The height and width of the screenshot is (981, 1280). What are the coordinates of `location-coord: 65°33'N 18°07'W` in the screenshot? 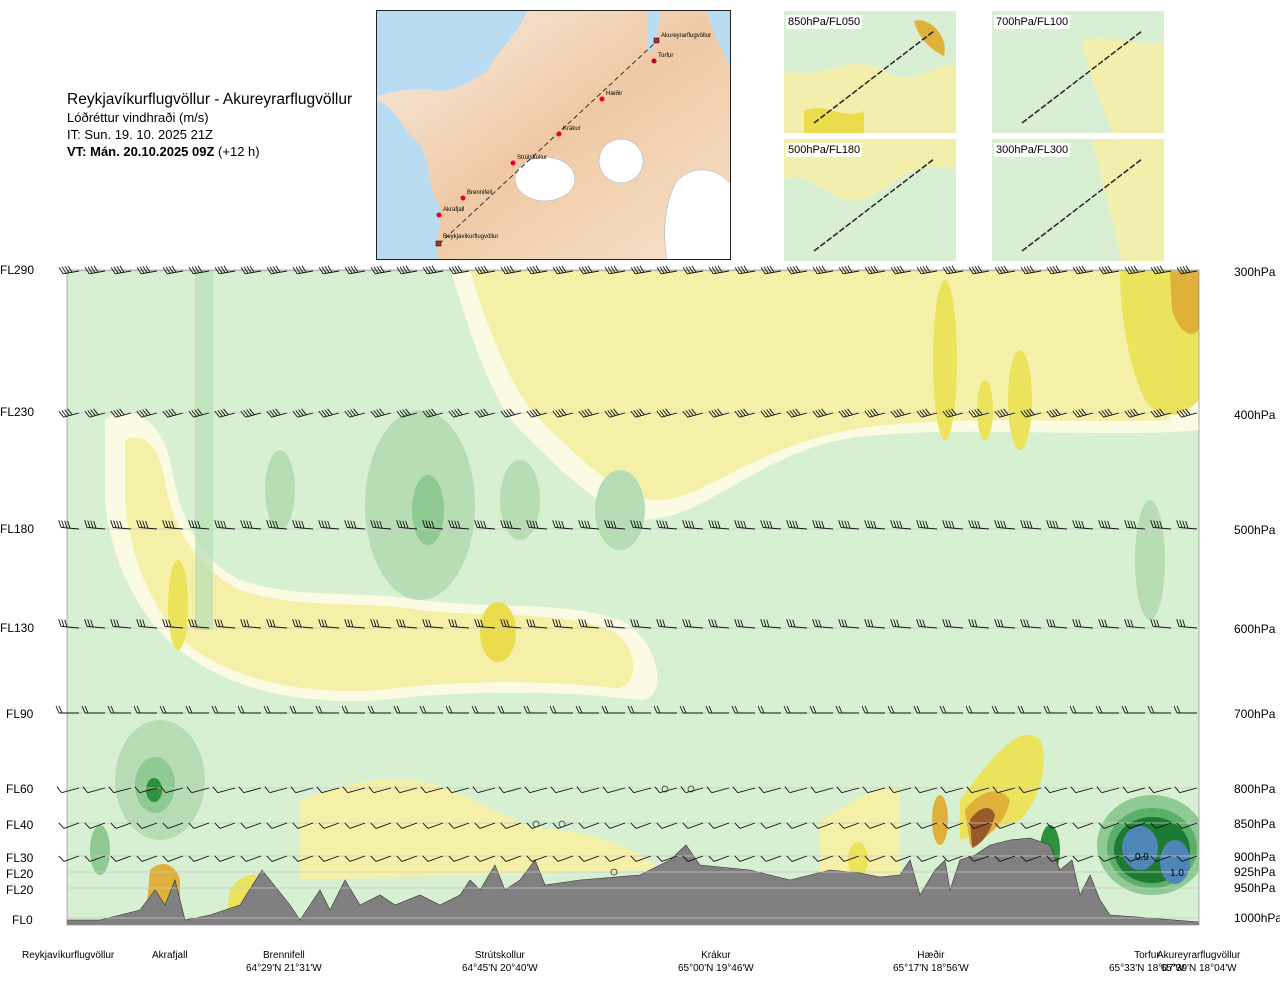 It's located at (1147, 968).